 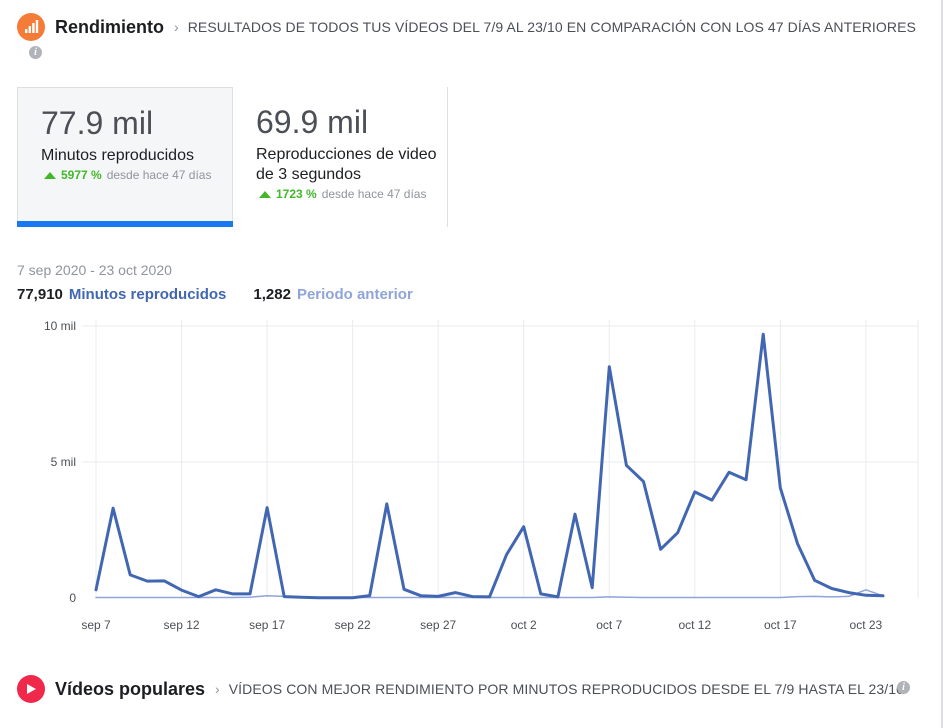 I want to click on section-title: Vídeos populares, so click(x=130, y=688).